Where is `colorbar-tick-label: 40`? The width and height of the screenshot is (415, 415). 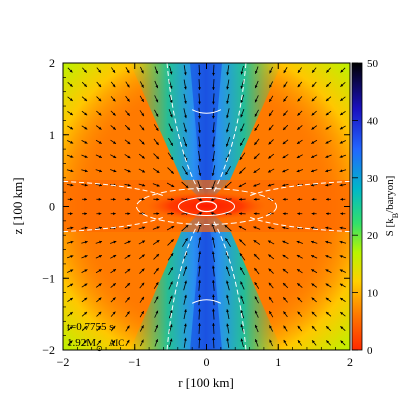
colorbar-tick-label: 40 is located at coordinates (373, 121).